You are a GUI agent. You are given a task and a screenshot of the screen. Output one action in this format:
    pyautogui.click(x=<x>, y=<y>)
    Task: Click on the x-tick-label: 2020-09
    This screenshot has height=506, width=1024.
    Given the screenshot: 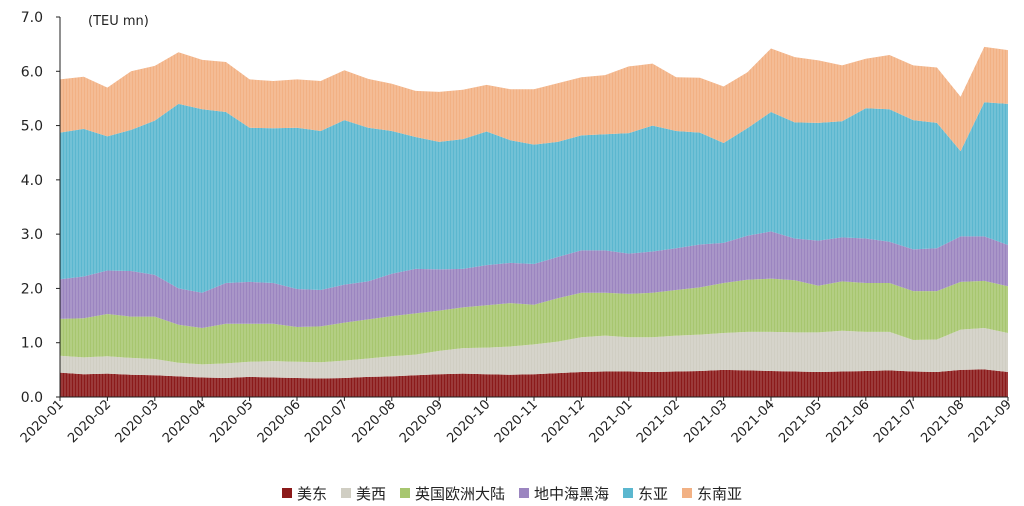 What is the action you would take?
    pyautogui.click(x=421, y=421)
    